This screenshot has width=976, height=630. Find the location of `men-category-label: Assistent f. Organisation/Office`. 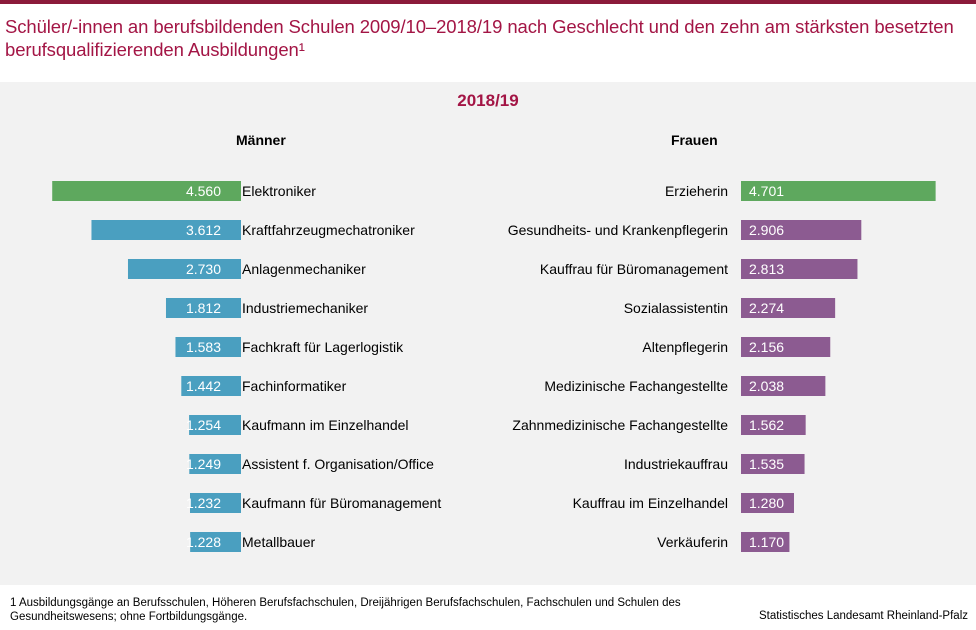

men-category-label: Assistent f. Organisation/Office is located at coordinates (338, 464).